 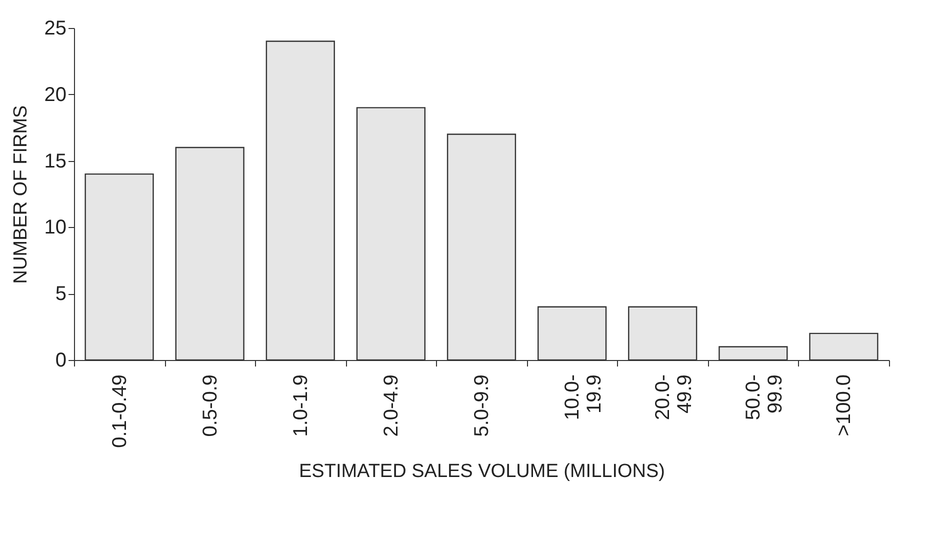 What do you see at coordinates (391, 405) in the screenshot?
I see `x-tick-label: 2.0-4.9` at bounding box center [391, 405].